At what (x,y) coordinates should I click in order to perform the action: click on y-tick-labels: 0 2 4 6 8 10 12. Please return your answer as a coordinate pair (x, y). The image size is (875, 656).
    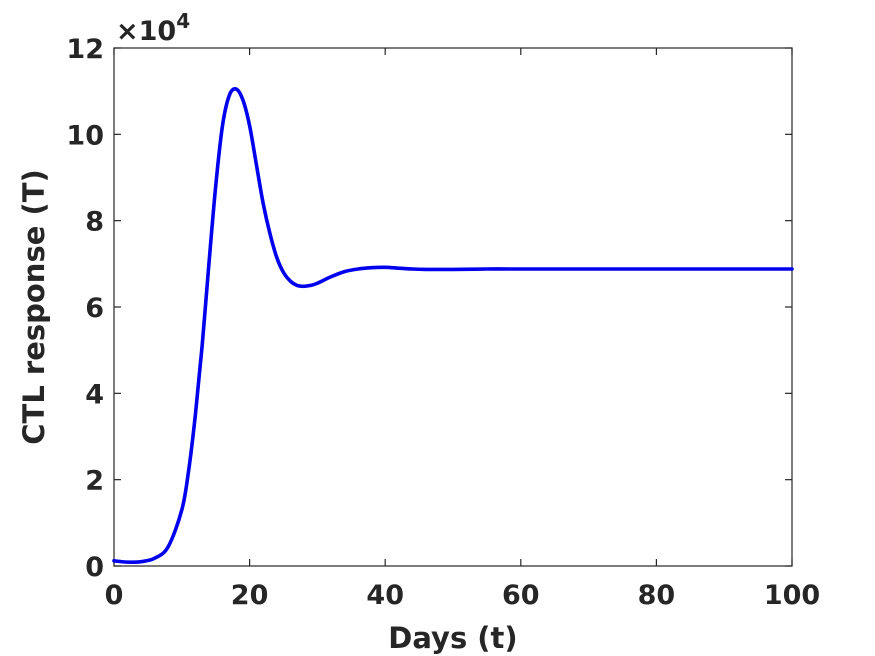
    Looking at the image, I should click on (85, 308).